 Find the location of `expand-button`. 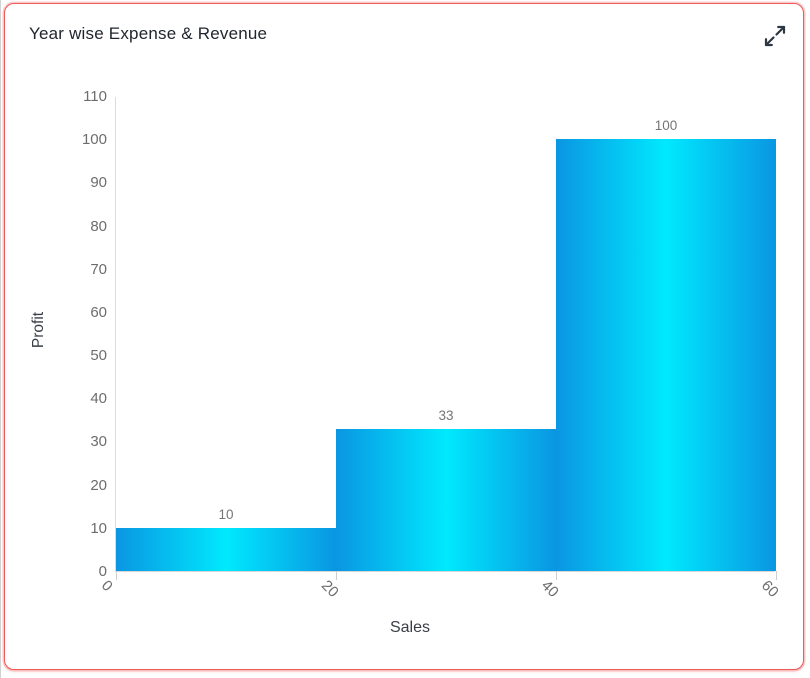

expand-button is located at coordinates (775, 36).